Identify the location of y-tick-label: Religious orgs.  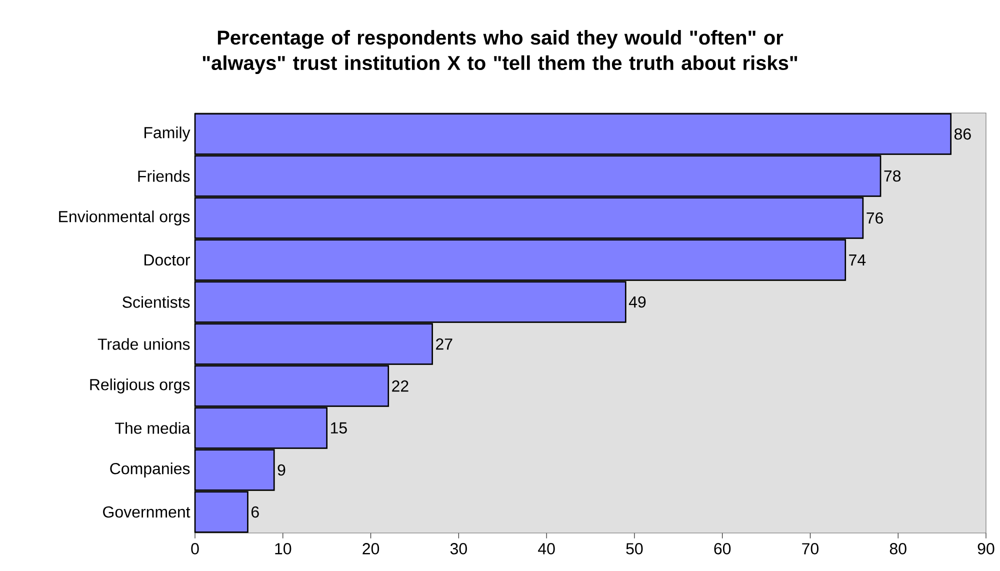
(140, 386).